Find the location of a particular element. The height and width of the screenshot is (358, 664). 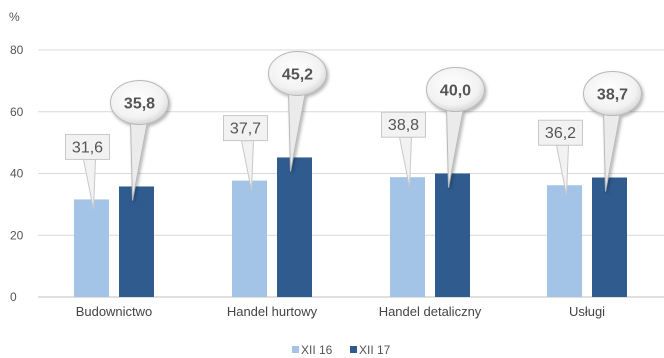

y-tick-label: 0 is located at coordinates (13, 297).